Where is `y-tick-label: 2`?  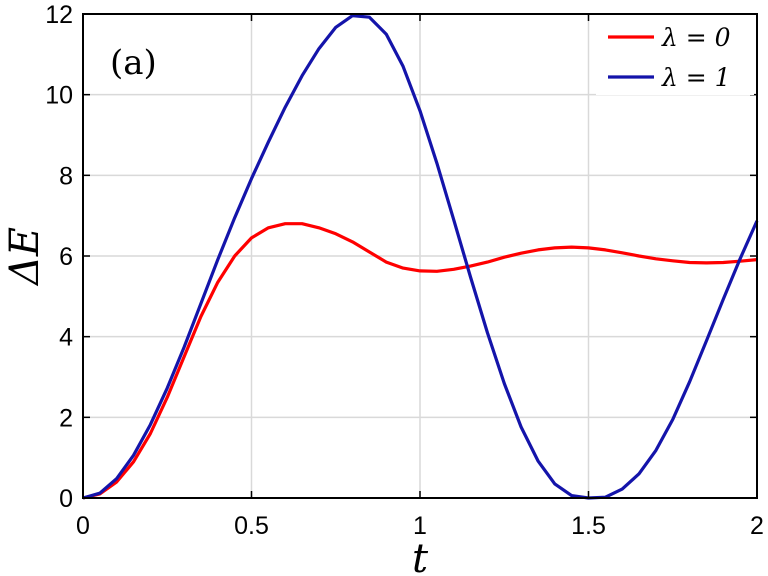
y-tick-label: 2 is located at coordinates (66, 418).